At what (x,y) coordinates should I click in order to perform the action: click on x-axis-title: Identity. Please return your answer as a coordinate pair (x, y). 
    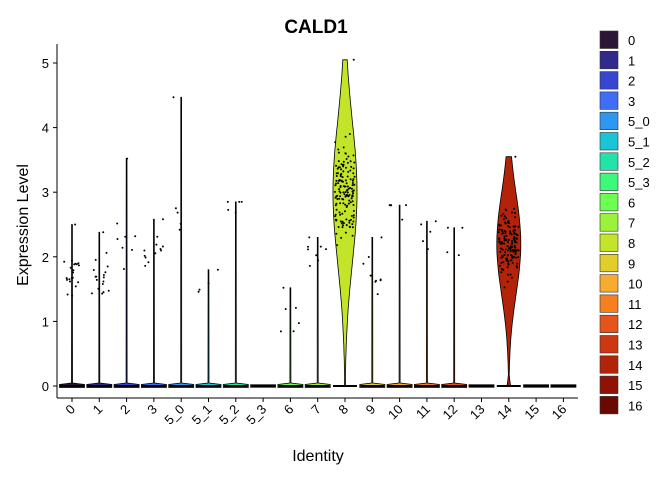
    Looking at the image, I should click on (318, 456).